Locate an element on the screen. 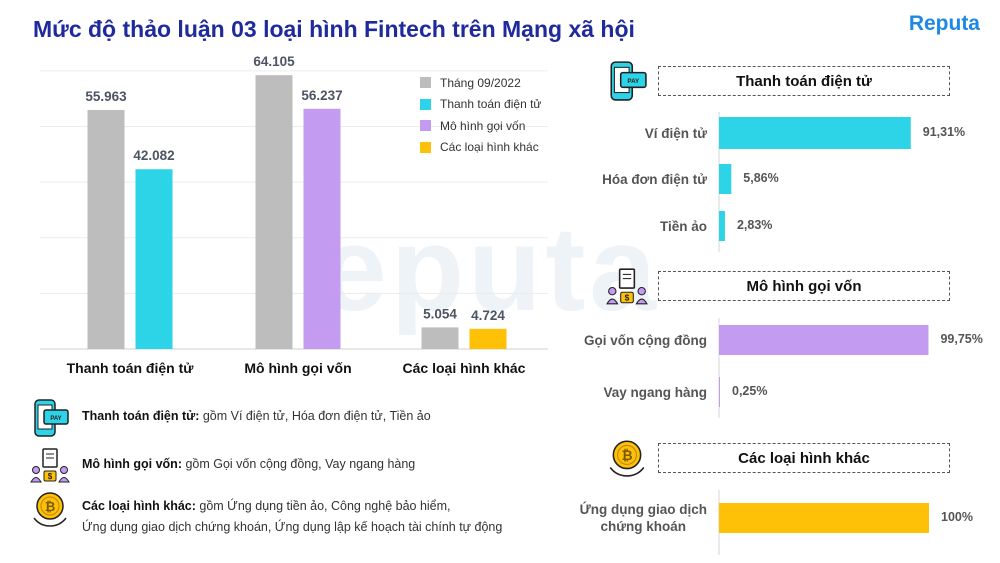  legend-item: Các loại hình khác is located at coordinates (480, 148).